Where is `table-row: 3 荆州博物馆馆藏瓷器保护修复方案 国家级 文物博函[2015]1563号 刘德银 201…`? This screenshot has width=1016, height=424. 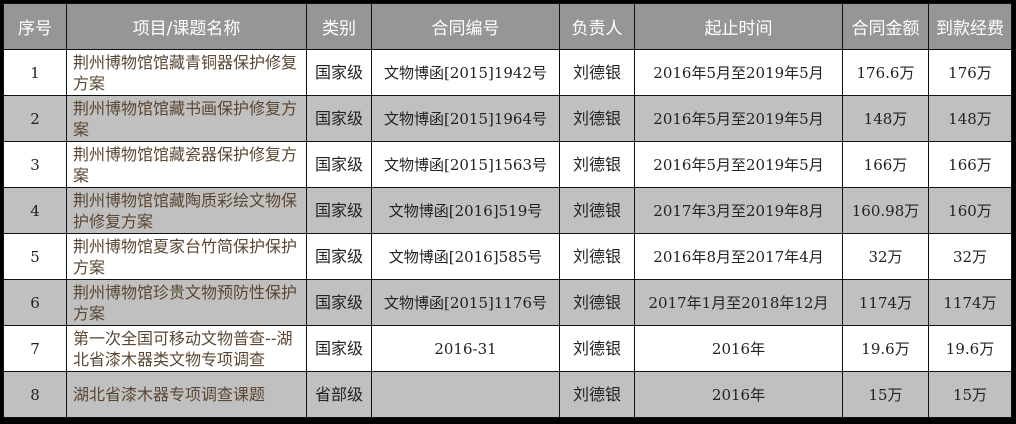
table-row: 3 荆州博物馆馆藏瓷器保护修复方案 国家级 文物博函[2015]1563号 刘德银 201… is located at coordinates (507, 164).